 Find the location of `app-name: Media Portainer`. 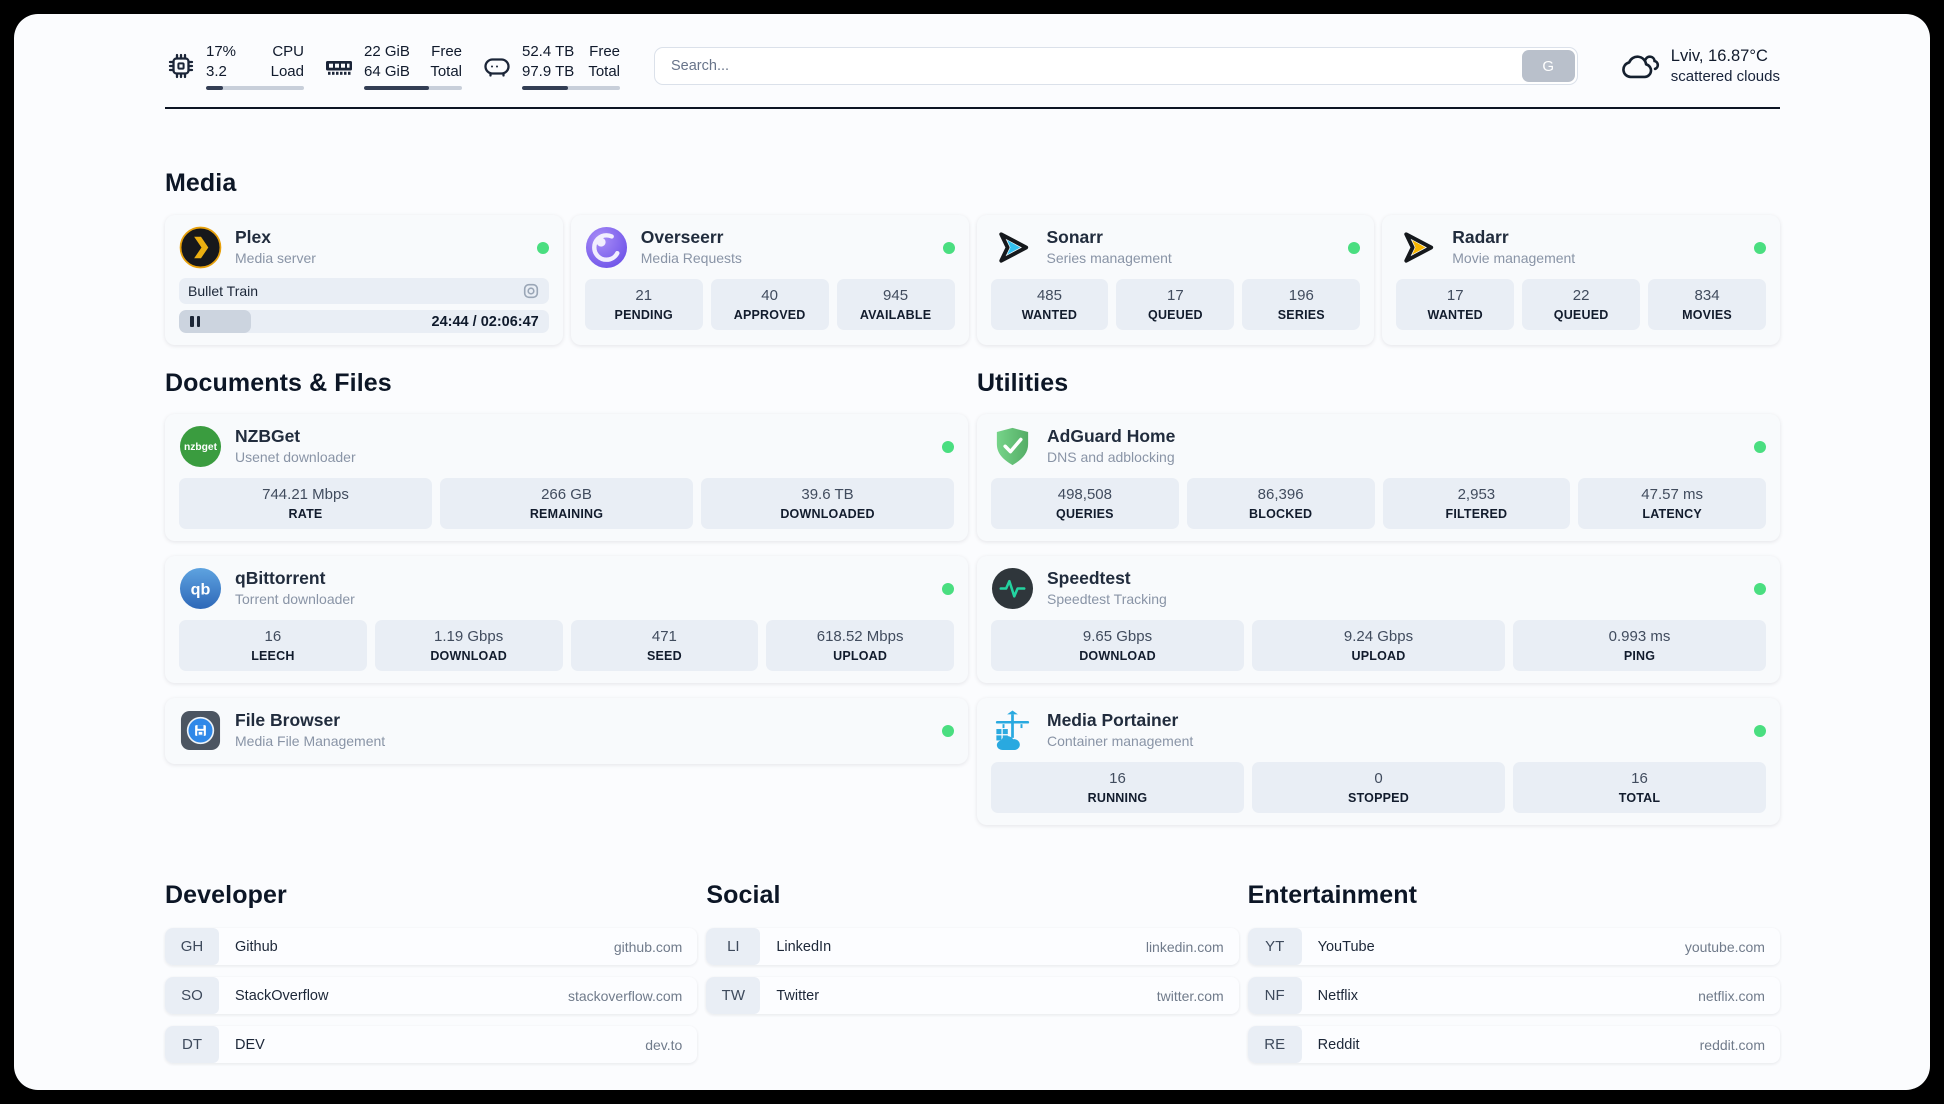

app-name: Media Portainer is located at coordinates (1113, 720).